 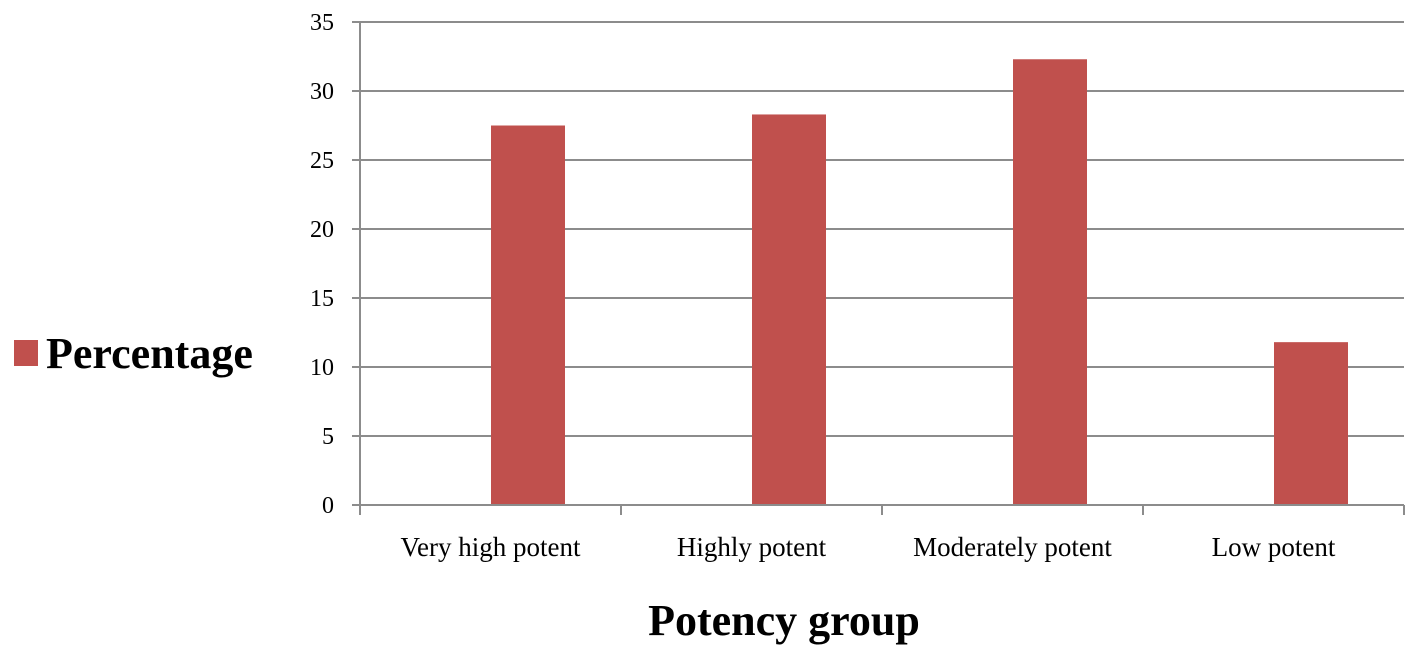 I want to click on legend-swatch, so click(x=26, y=353).